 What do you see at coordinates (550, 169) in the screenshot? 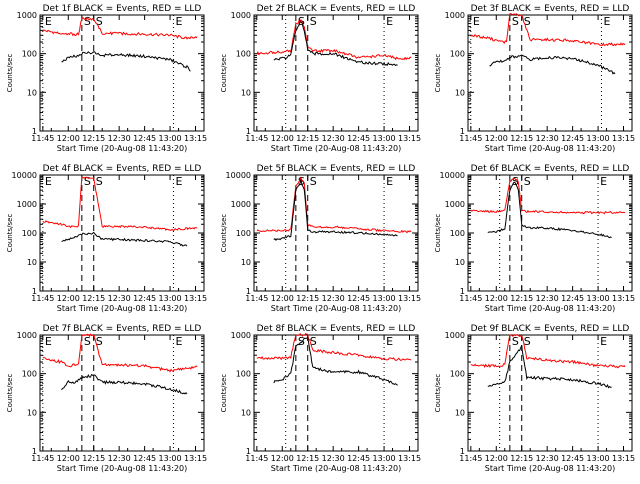
I see `chart-title: Det 6f BLACK = Events, RED = LLD` at bounding box center [550, 169].